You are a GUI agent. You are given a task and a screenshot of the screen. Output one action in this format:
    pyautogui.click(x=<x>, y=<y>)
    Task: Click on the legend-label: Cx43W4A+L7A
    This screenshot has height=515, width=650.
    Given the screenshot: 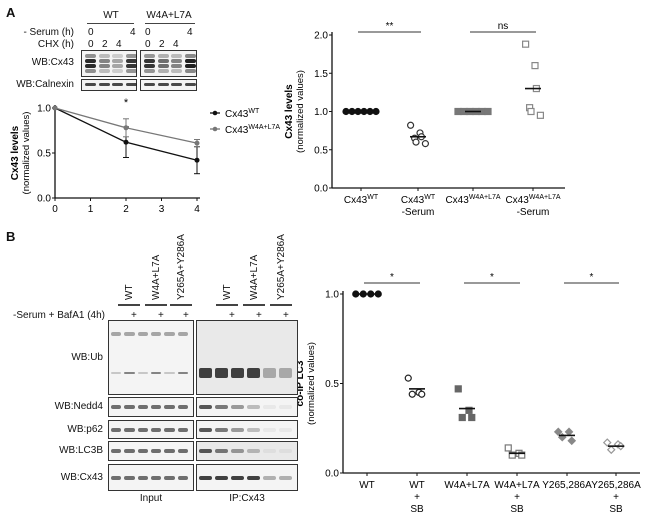 What is the action you would take?
    pyautogui.click(x=252, y=130)
    